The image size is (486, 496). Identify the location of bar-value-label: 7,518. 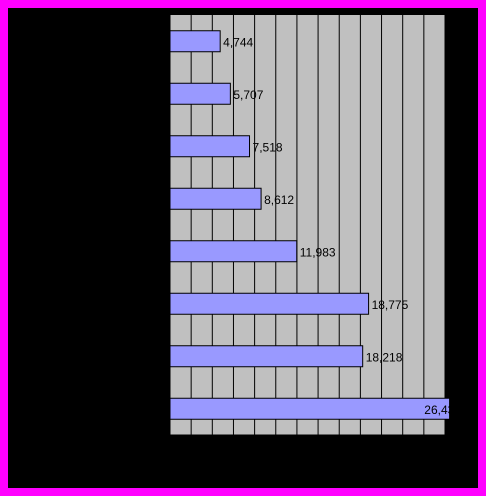
(268, 147).